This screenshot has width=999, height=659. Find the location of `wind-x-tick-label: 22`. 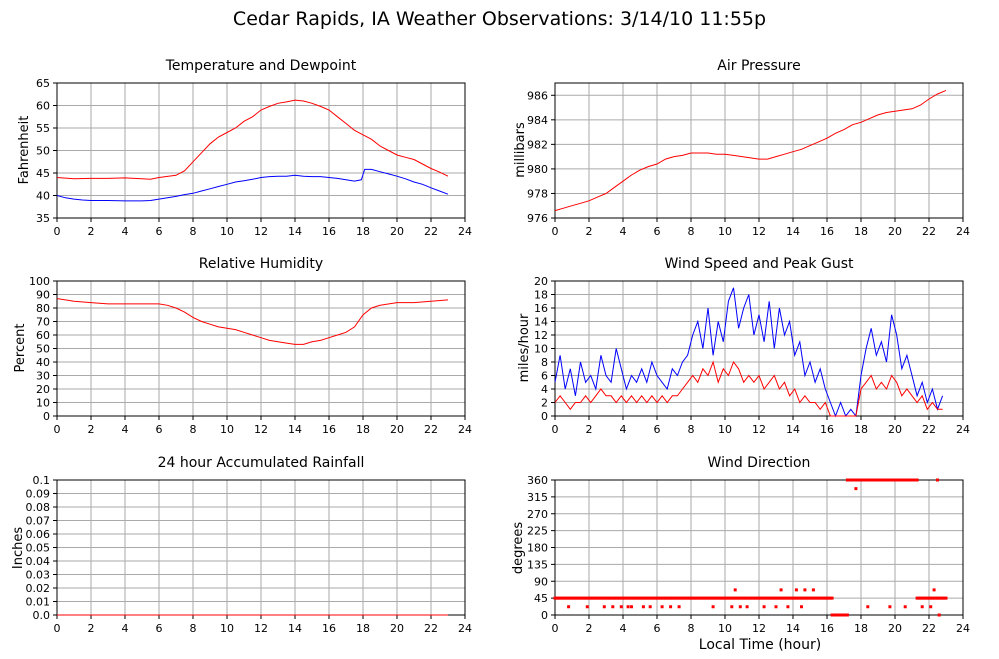

wind-x-tick-label: 22 is located at coordinates (929, 429).